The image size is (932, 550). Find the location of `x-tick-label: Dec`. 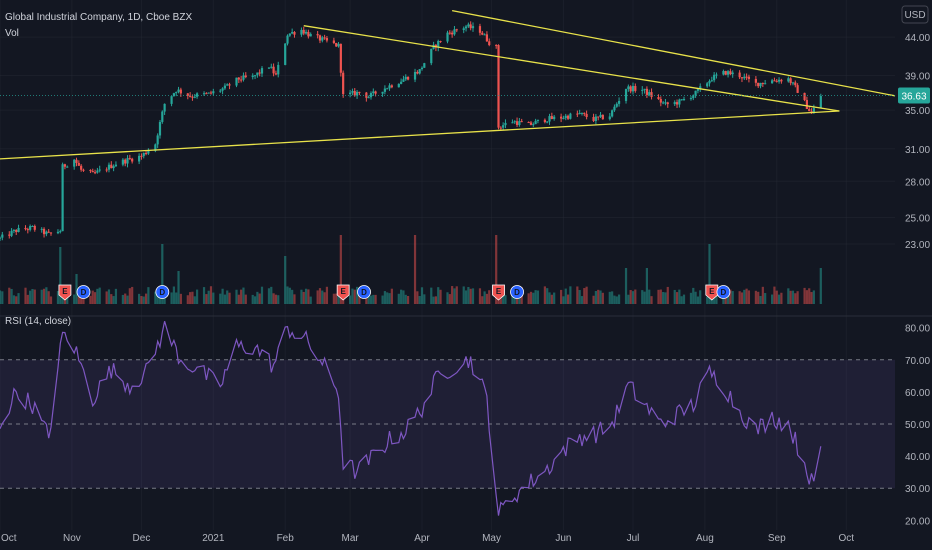

x-tick-label: Dec is located at coordinates (142, 538).